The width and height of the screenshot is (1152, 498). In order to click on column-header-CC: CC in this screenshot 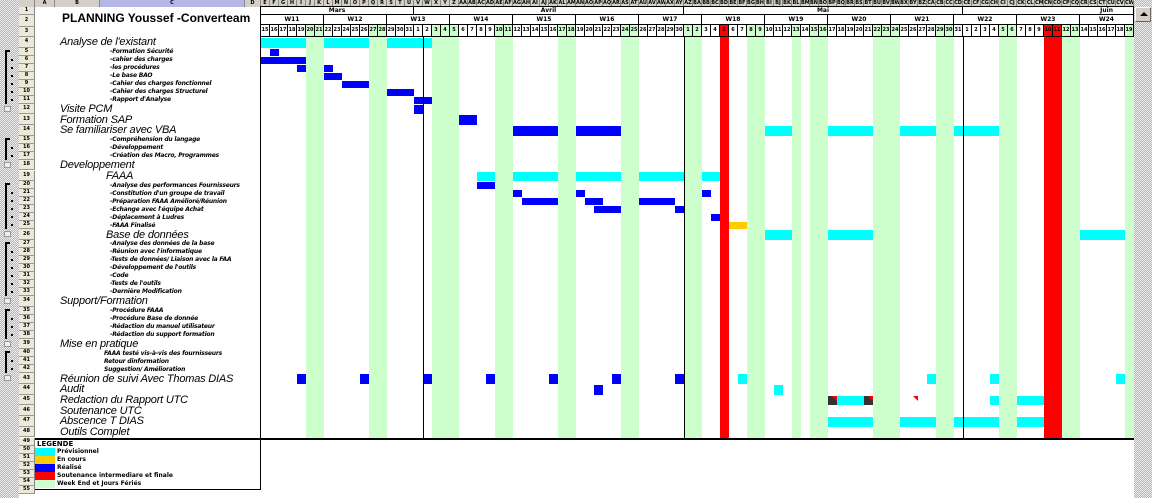, I will do `click(949, 3)`.